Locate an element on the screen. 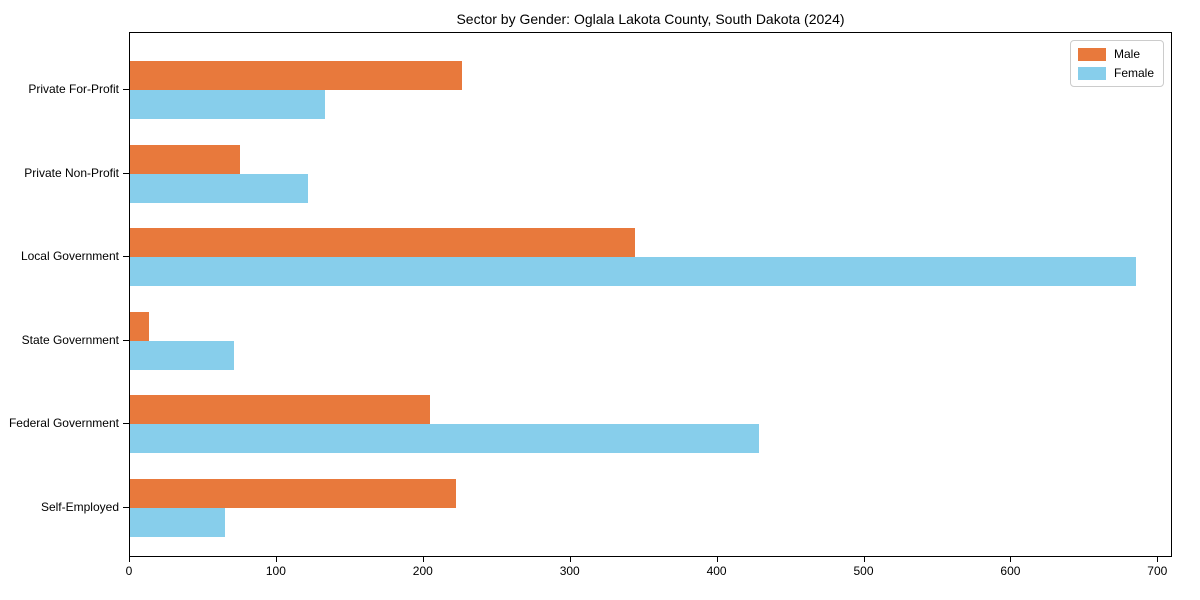 The image size is (1200, 600). legend-item-male: Male is located at coordinates (1115, 54).